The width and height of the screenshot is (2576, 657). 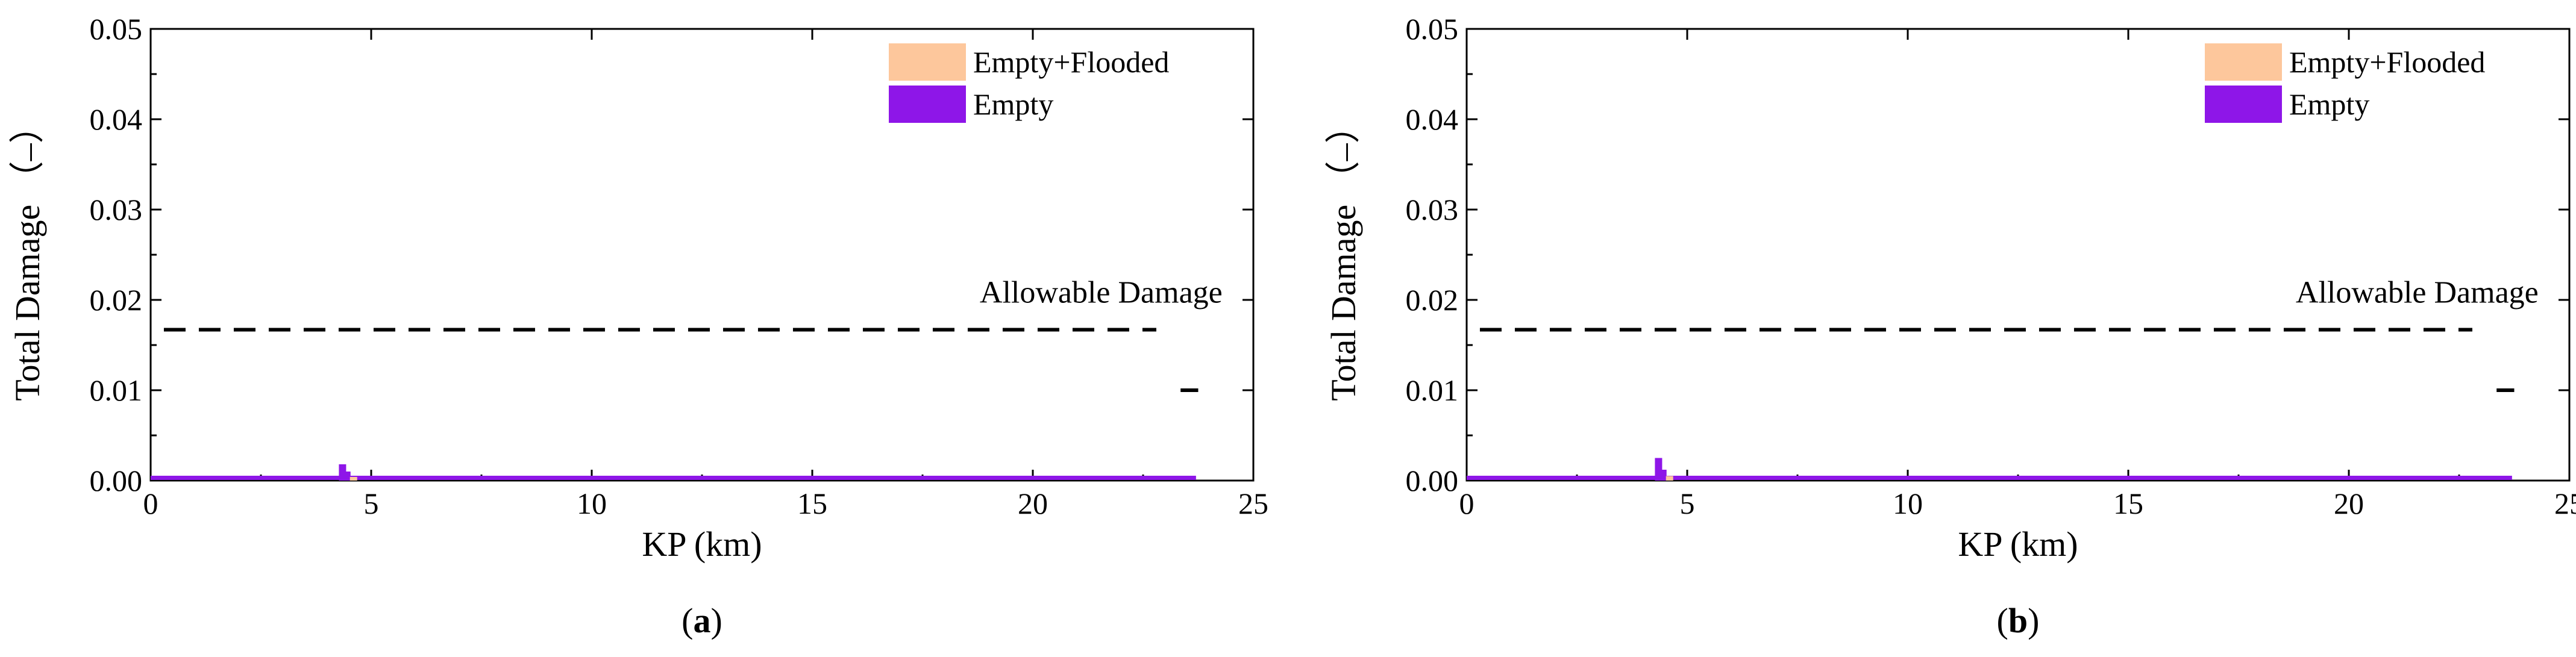 I want to click on panel-caption: (b), so click(x=2018, y=621).